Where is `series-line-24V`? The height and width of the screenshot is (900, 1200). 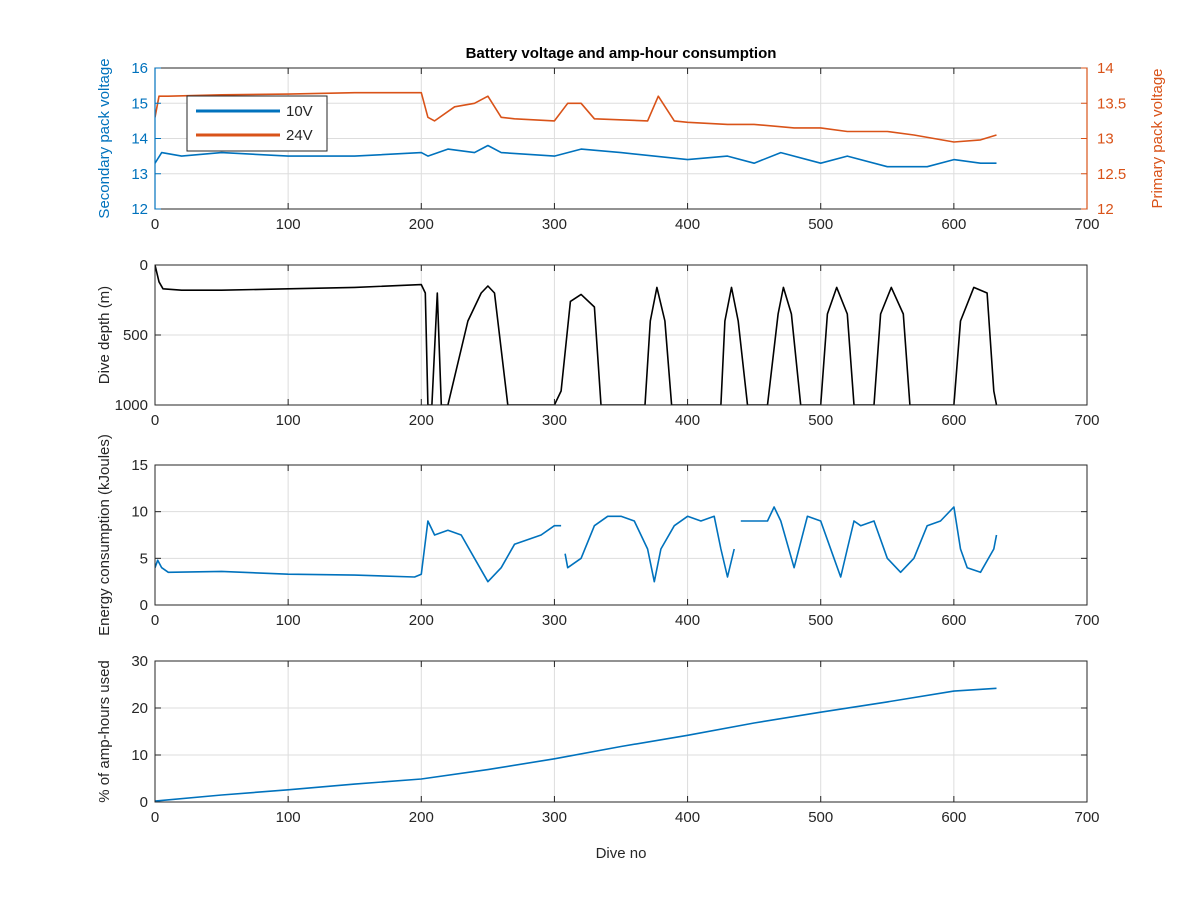
series-line-24V is located at coordinates (576, 117).